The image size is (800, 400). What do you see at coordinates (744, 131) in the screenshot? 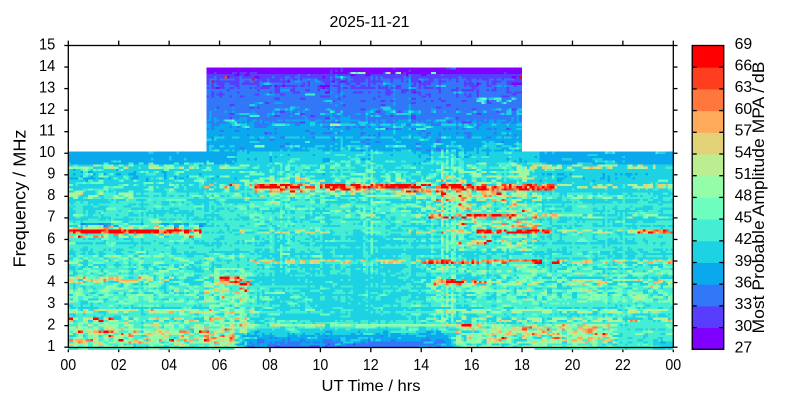
I see `svg-text: 57` at bounding box center [744, 131].